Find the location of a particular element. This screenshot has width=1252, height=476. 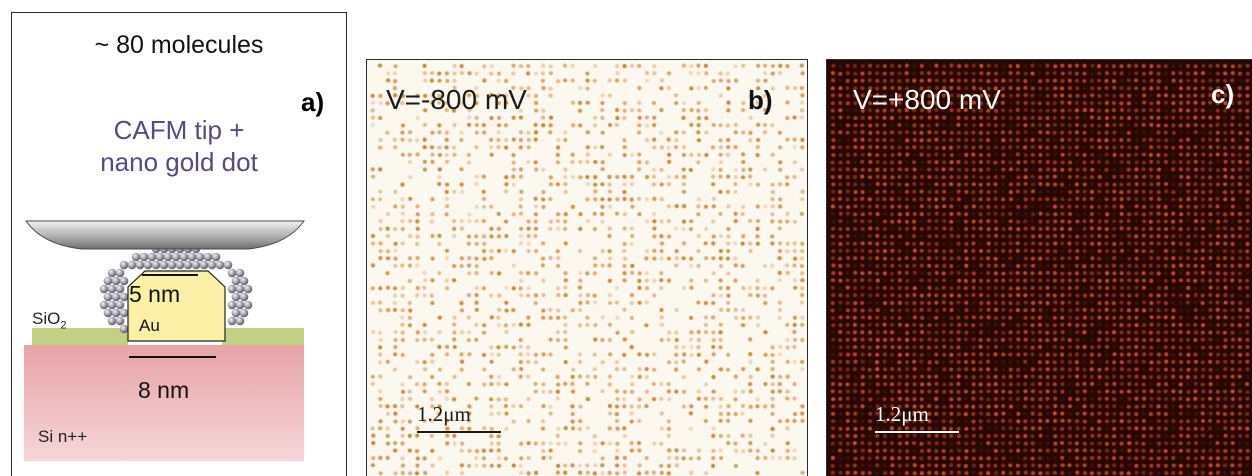

voltage-label-negative: V=-800 mV is located at coordinates (456, 99).